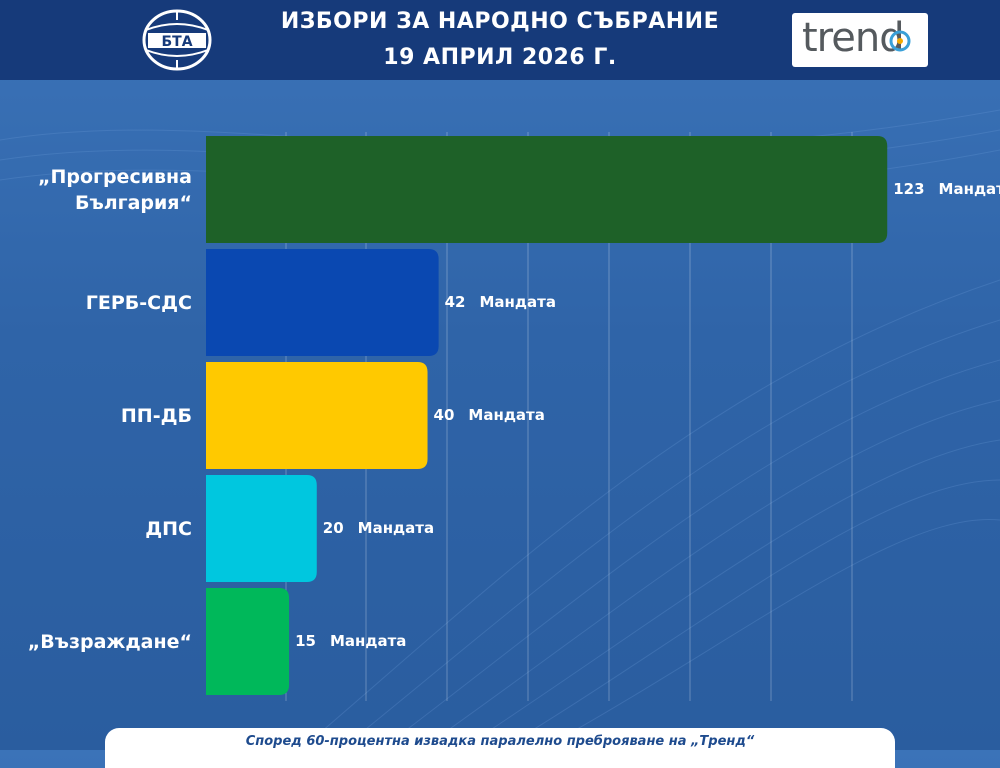 This screenshot has height=768, width=1000. What do you see at coordinates (115, 190) in the screenshot?
I see `party-label: „Прогресивна България“` at bounding box center [115, 190].